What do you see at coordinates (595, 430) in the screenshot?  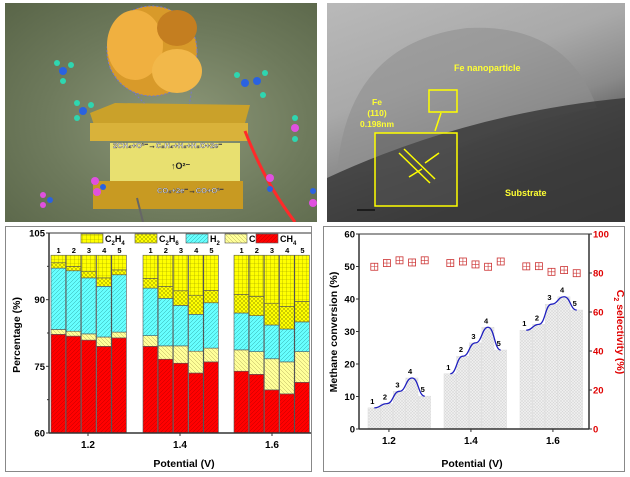 I see `y2-tick-label: 0` at bounding box center [595, 430].